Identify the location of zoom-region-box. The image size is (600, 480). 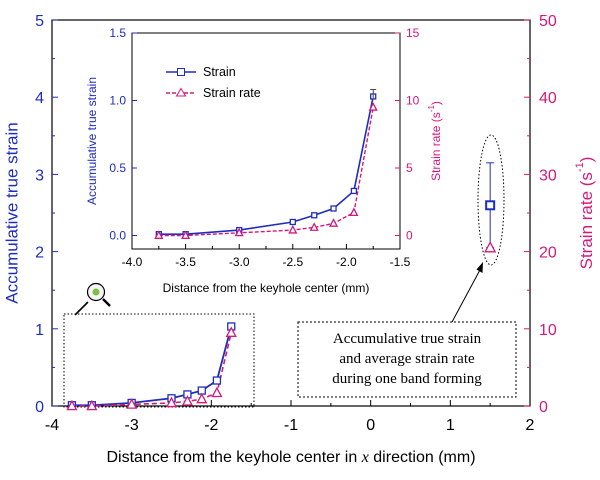
(159, 360).